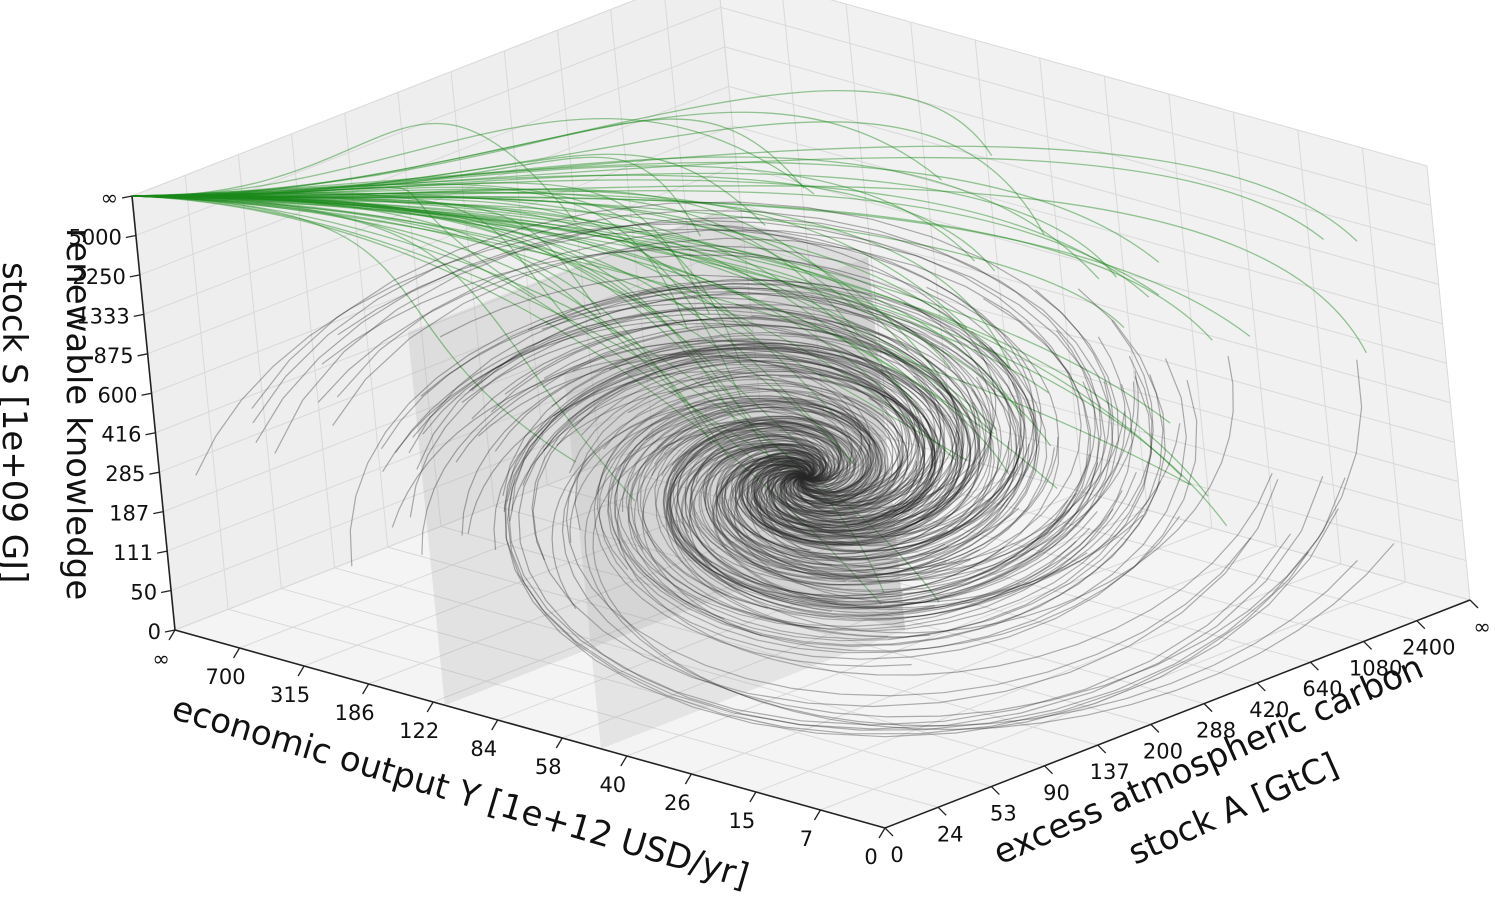  Describe the element at coordinates (98, 277) in the screenshot. I see `z-tick-label: 2250` at that location.